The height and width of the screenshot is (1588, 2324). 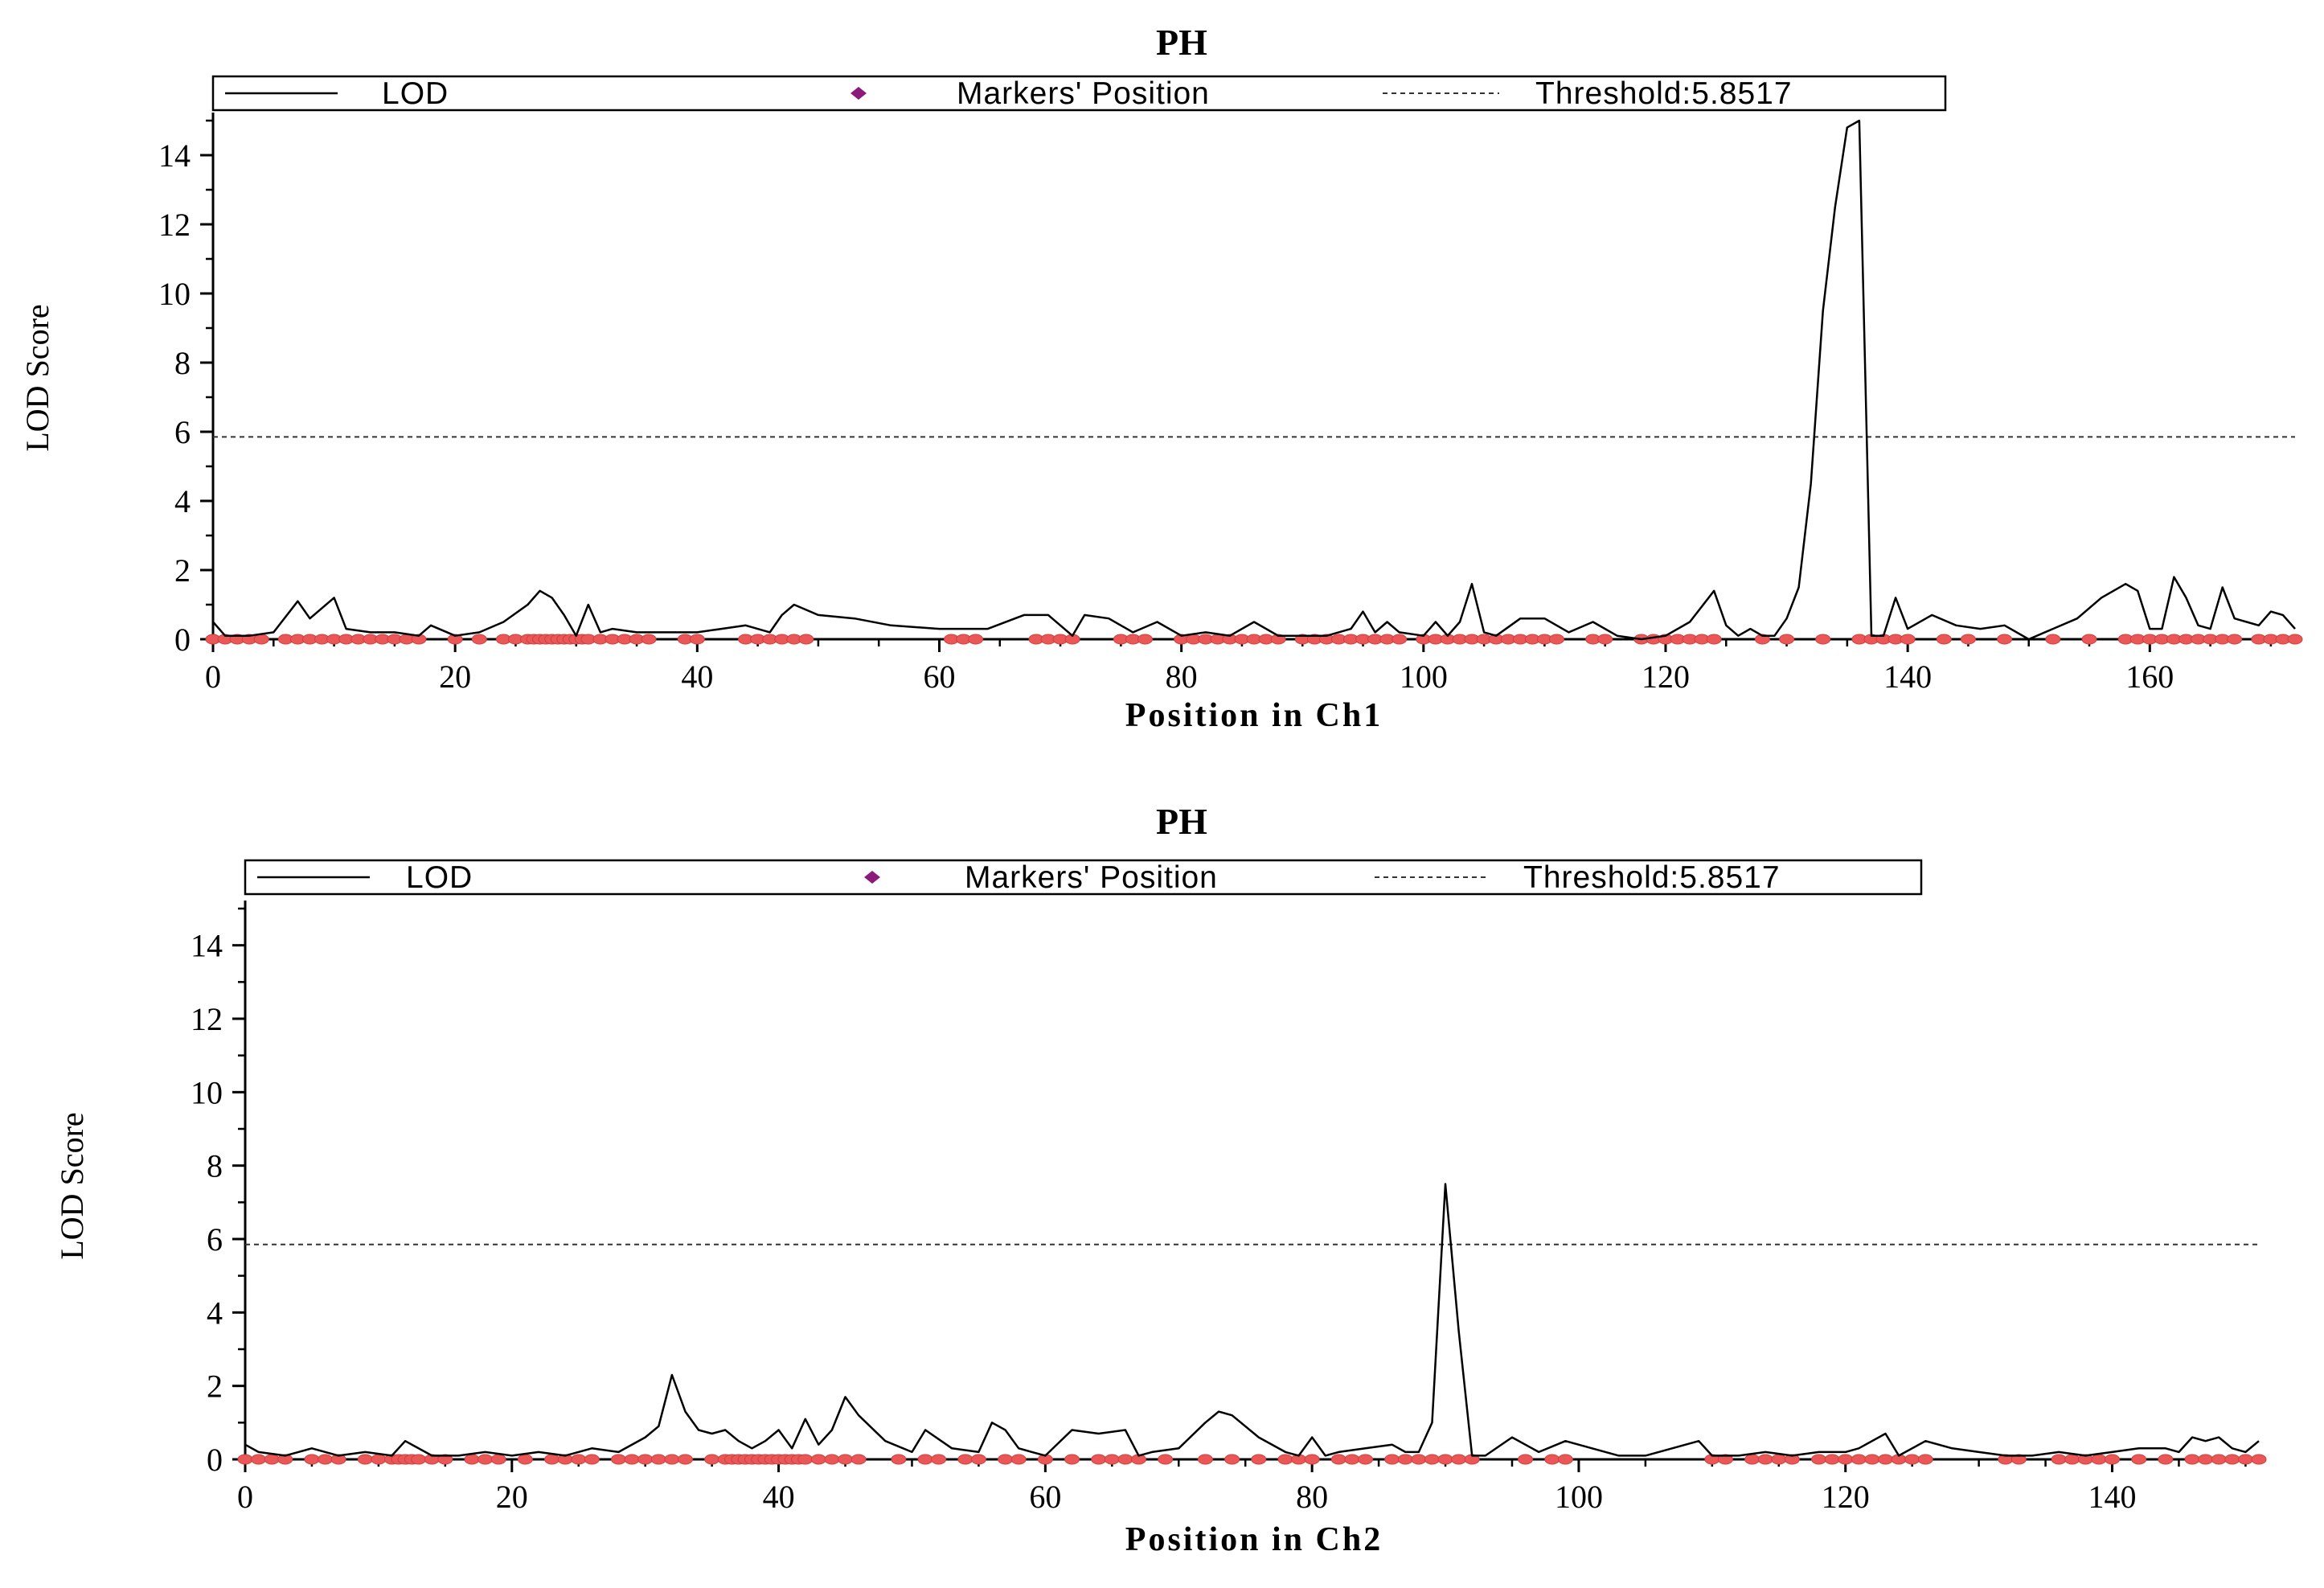 What do you see at coordinates (455, 677) in the screenshot?
I see `x-tick-label: 20` at bounding box center [455, 677].